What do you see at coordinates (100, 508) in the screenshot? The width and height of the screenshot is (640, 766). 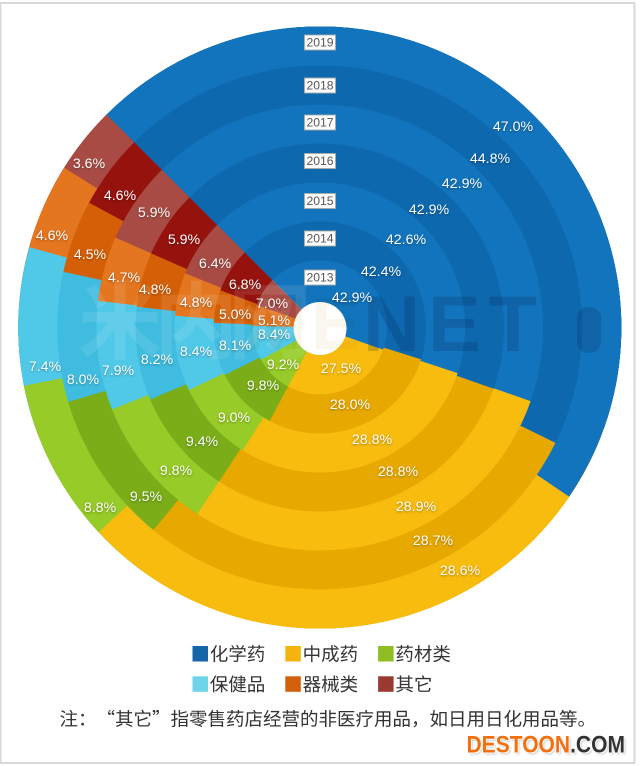 I see `svg-text: 8.8%` at bounding box center [100, 508].